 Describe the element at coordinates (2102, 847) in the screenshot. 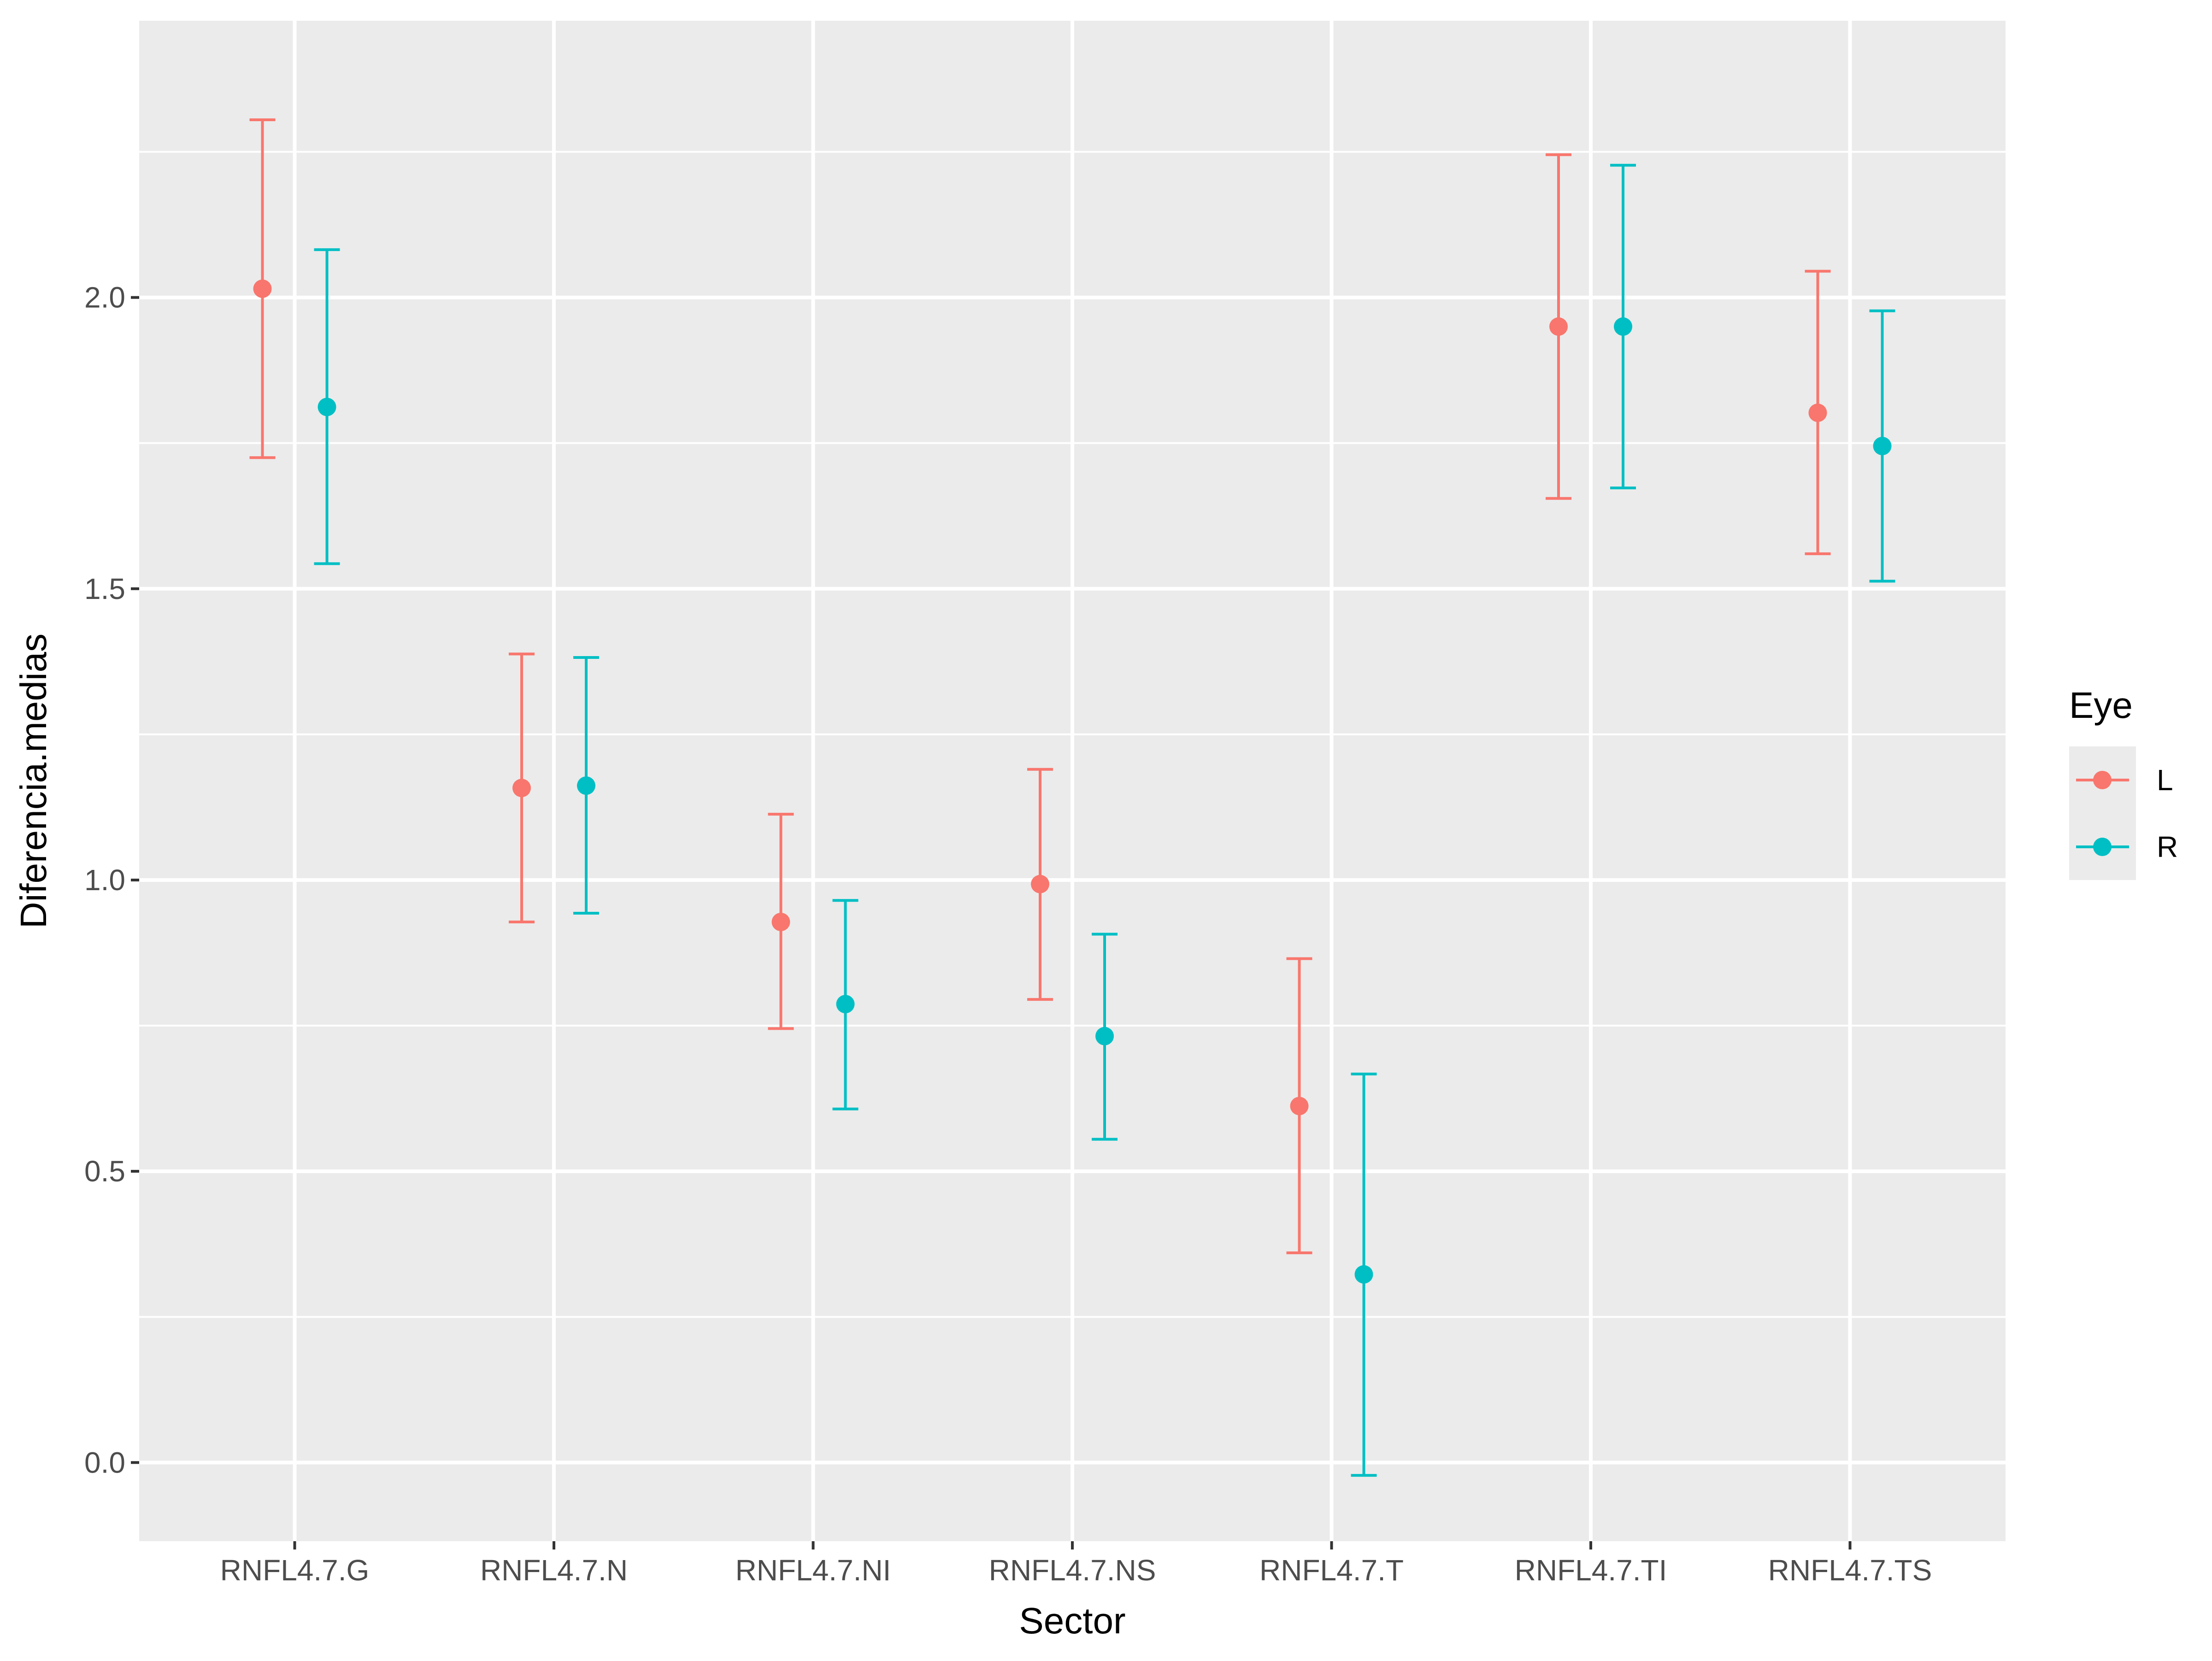

I see `legend-key-point-R` at that location.